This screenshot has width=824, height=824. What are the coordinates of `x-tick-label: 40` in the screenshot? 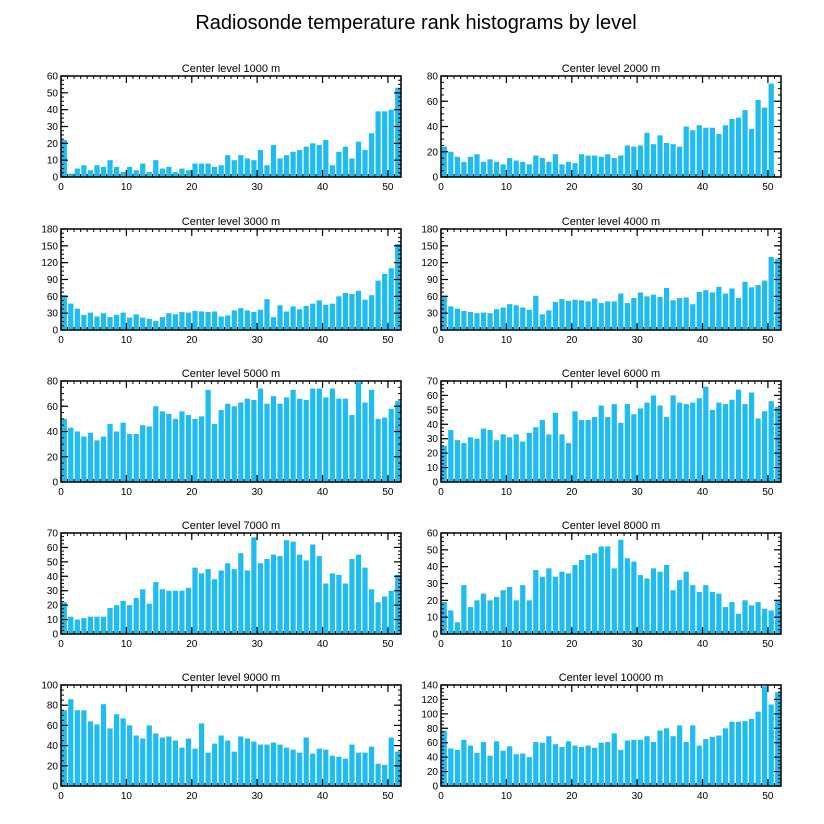 It's located at (703, 340).